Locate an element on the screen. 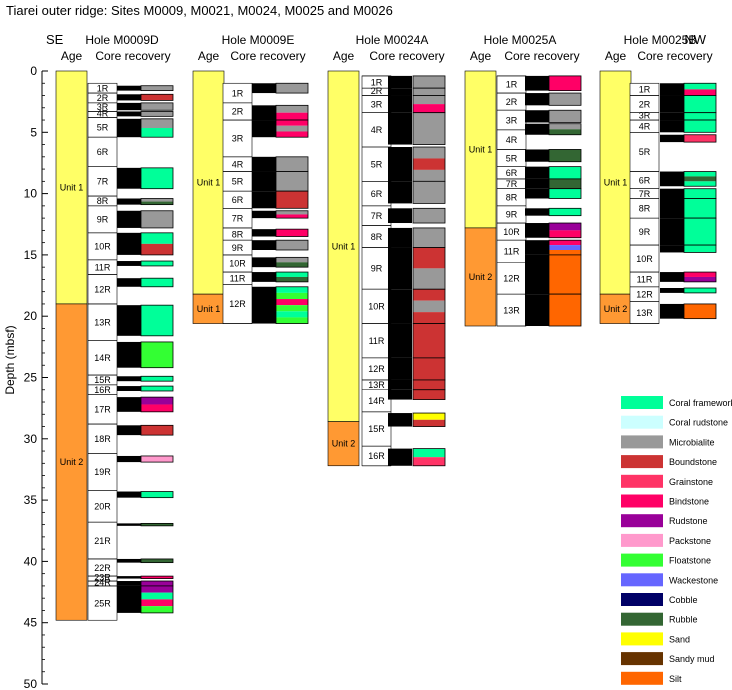 This screenshot has width=732, height=690. y-tick-label: 15 is located at coordinates (31, 255).